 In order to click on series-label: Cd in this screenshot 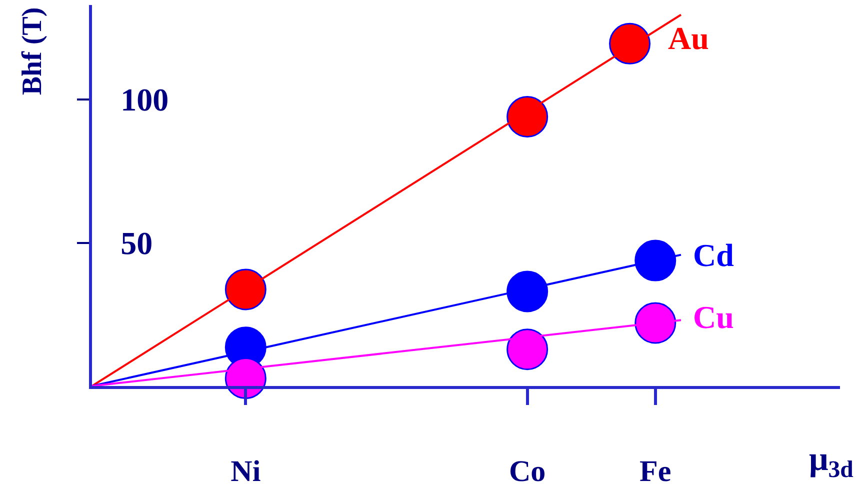, I will do `click(713, 255)`.